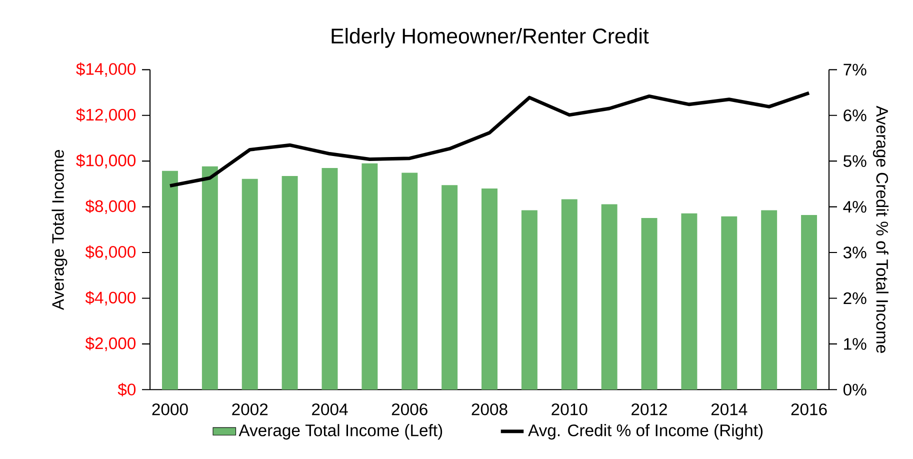 Image resolution: width=913 pixels, height=459 pixels. Describe the element at coordinates (106, 115) in the screenshot. I see `y-tick-label: $12,000` at that location.